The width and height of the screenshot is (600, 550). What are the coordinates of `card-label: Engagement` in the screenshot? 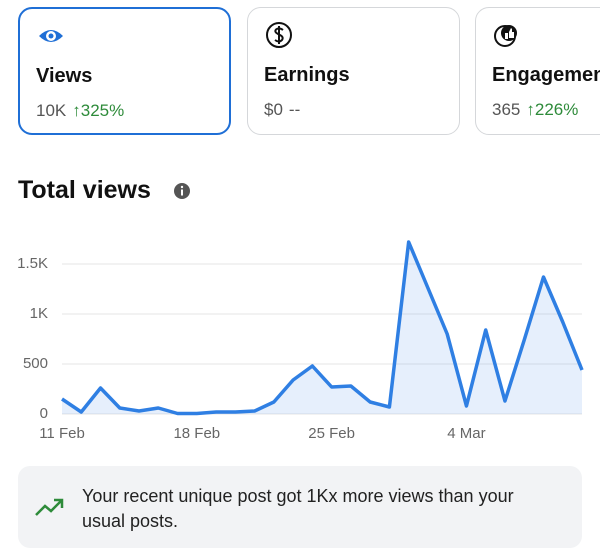 It's located at (546, 75).